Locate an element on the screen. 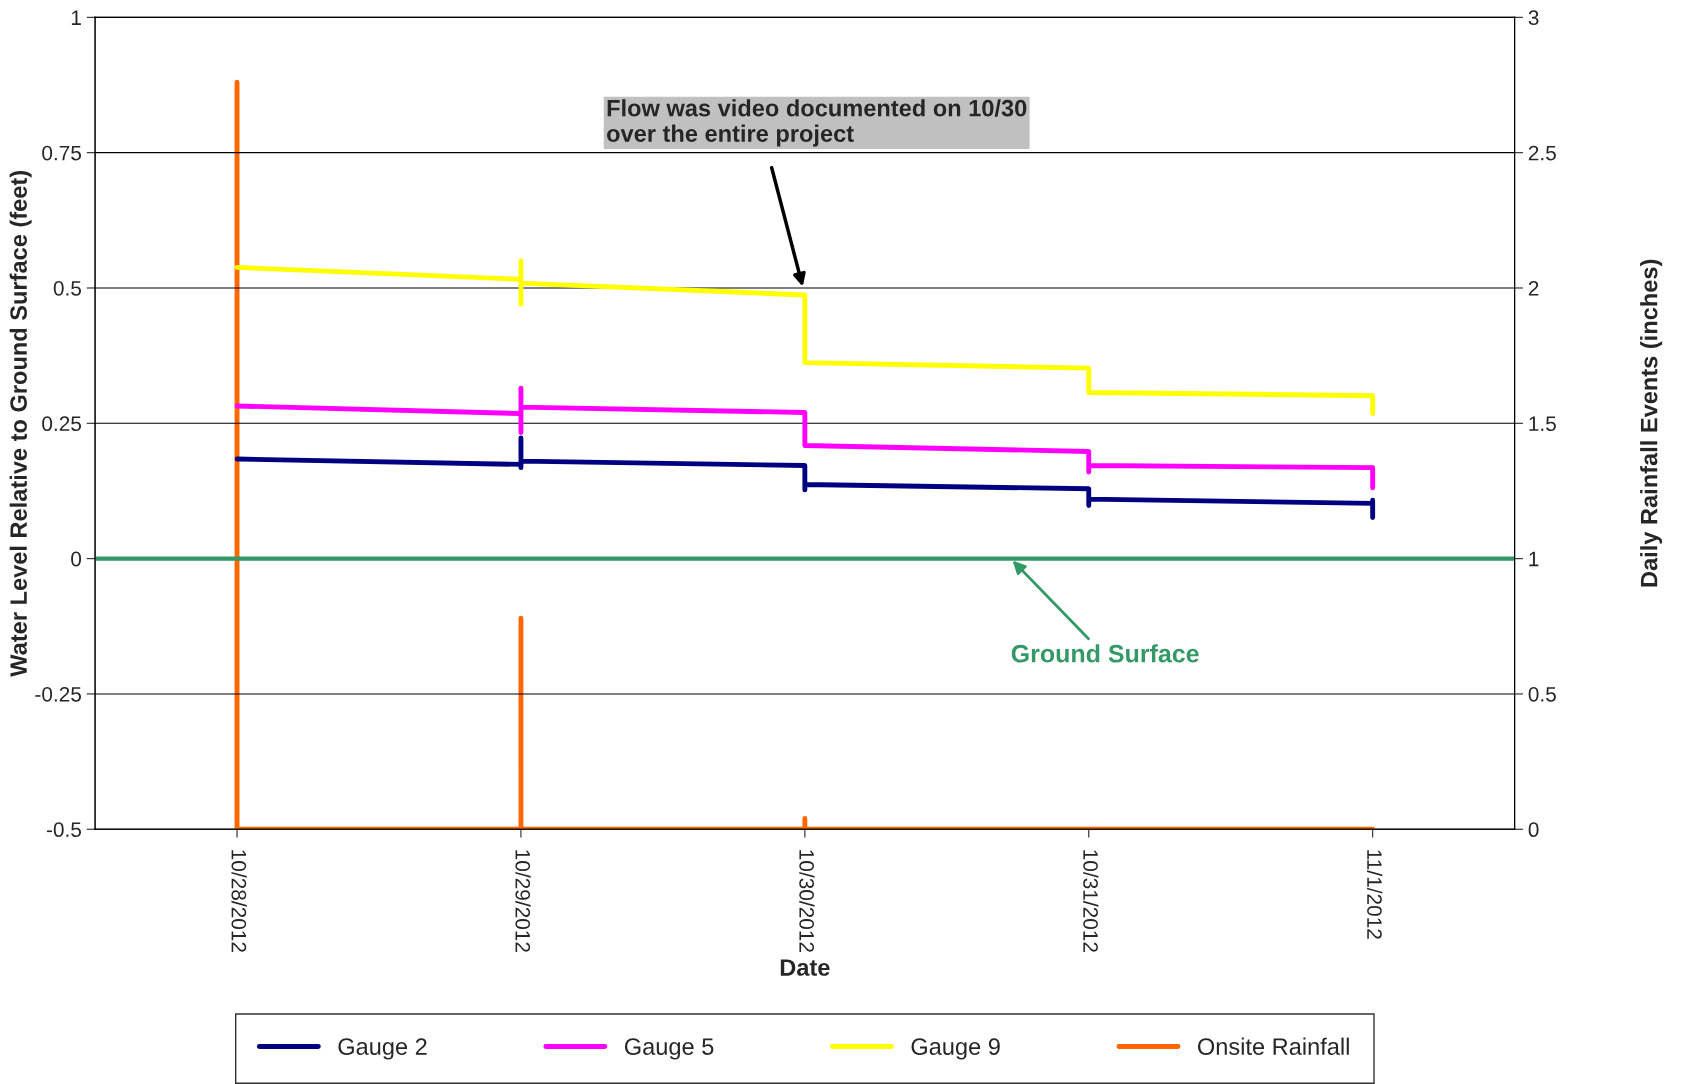 The image size is (1698, 1084). y2-tick-label: 2.5 is located at coordinates (1542, 153).